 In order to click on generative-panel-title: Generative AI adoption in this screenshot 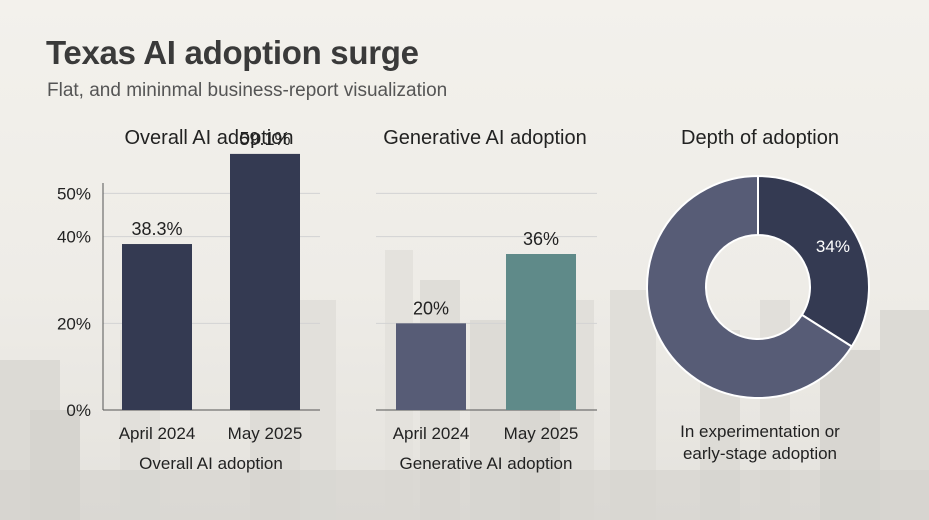, I will do `click(485, 138)`.